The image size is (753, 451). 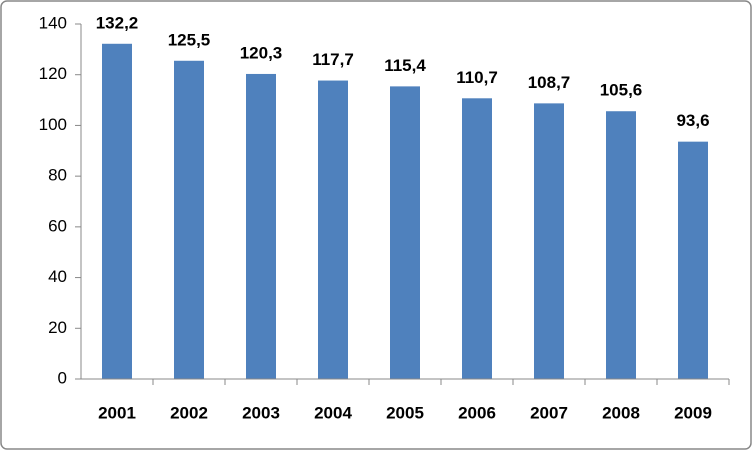 What do you see at coordinates (57, 175) in the screenshot?
I see `y-tick-label: 80` at bounding box center [57, 175].